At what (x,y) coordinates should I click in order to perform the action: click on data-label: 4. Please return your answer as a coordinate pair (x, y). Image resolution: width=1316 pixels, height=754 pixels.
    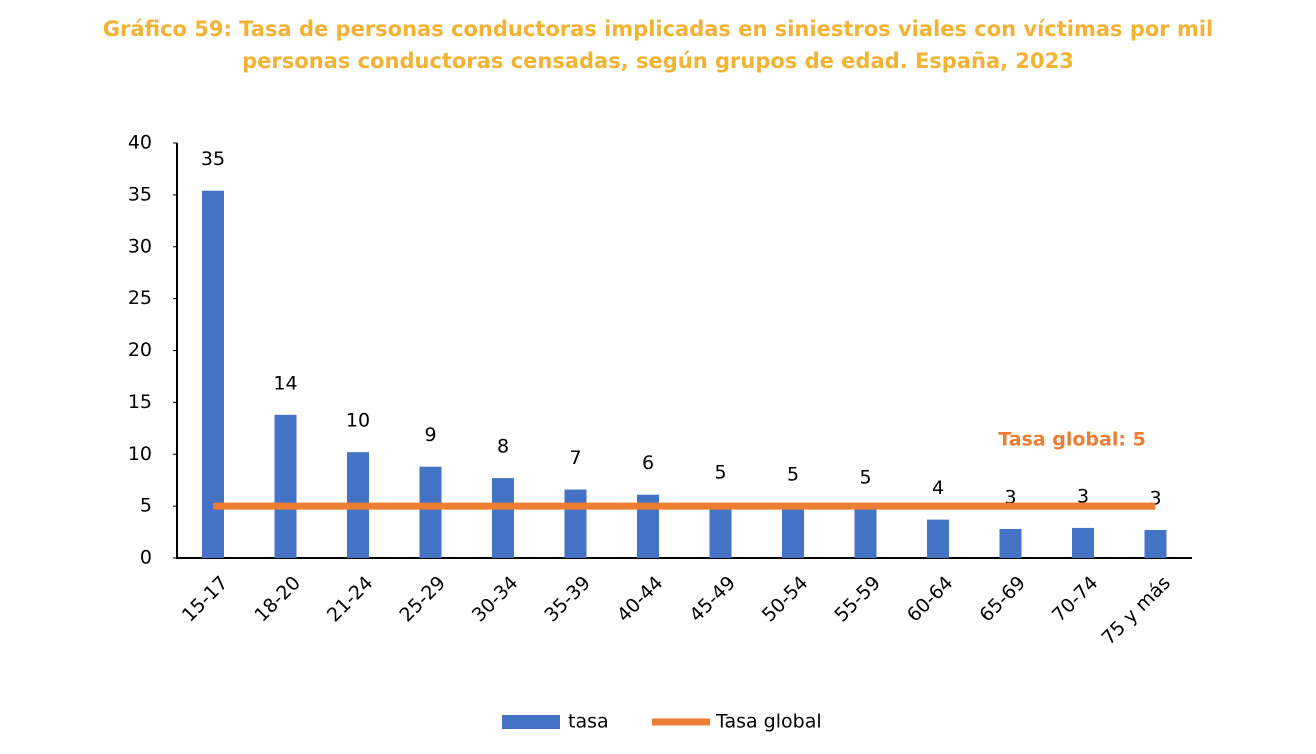
    Looking at the image, I should click on (938, 488).